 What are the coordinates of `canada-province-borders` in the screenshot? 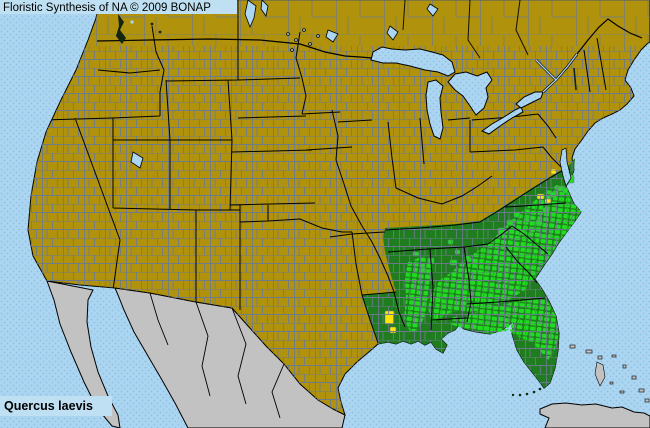 It's located at (383, 29).